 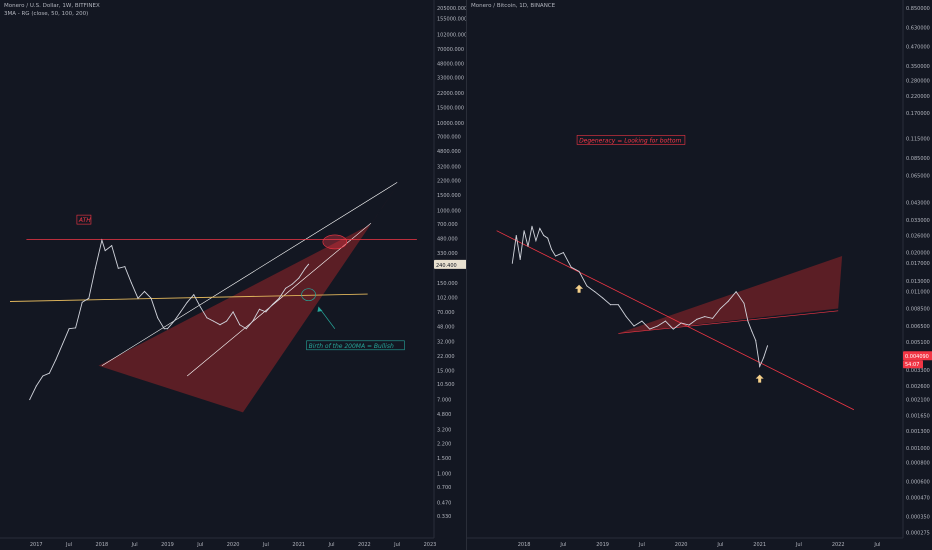 What do you see at coordinates (918, 204) in the screenshot?
I see `y-tick-label: 0.043000` at bounding box center [918, 204].